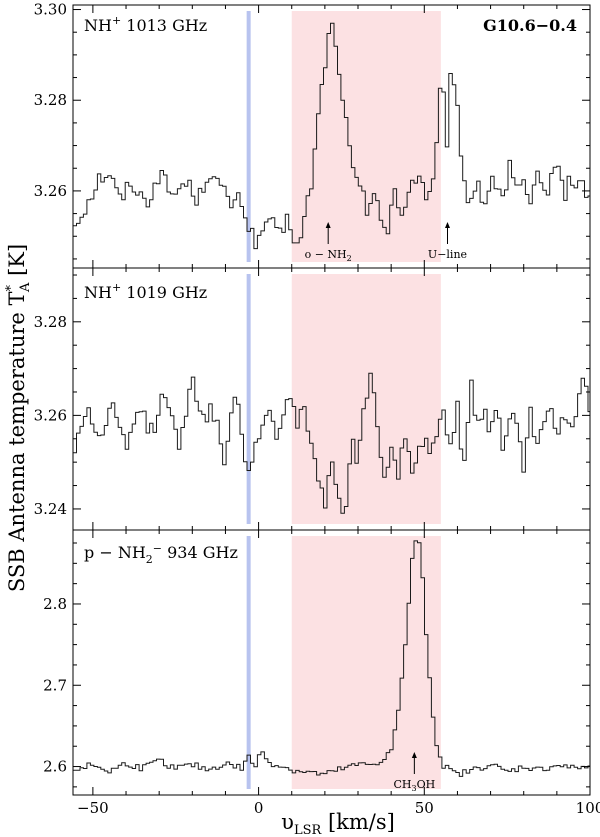 The image size is (600, 837). What do you see at coordinates (161, 554) in the screenshot?
I see `panel-title: p − NH2− 934 GHz` at bounding box center [161, 554].